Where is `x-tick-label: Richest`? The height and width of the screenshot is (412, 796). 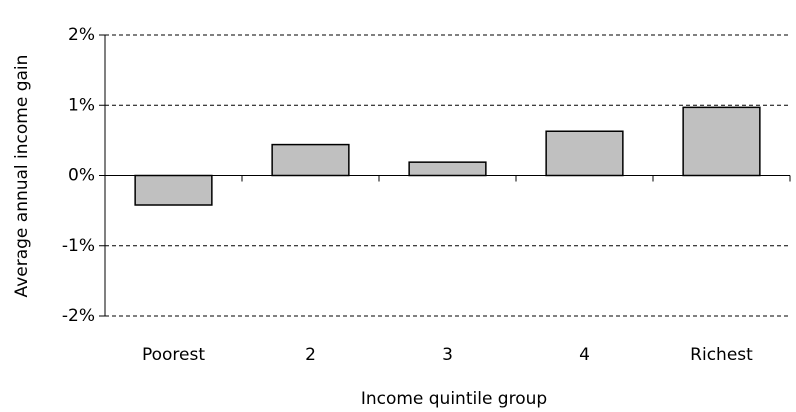 x-tick-label: Richest is located at coordinates (721, 355).